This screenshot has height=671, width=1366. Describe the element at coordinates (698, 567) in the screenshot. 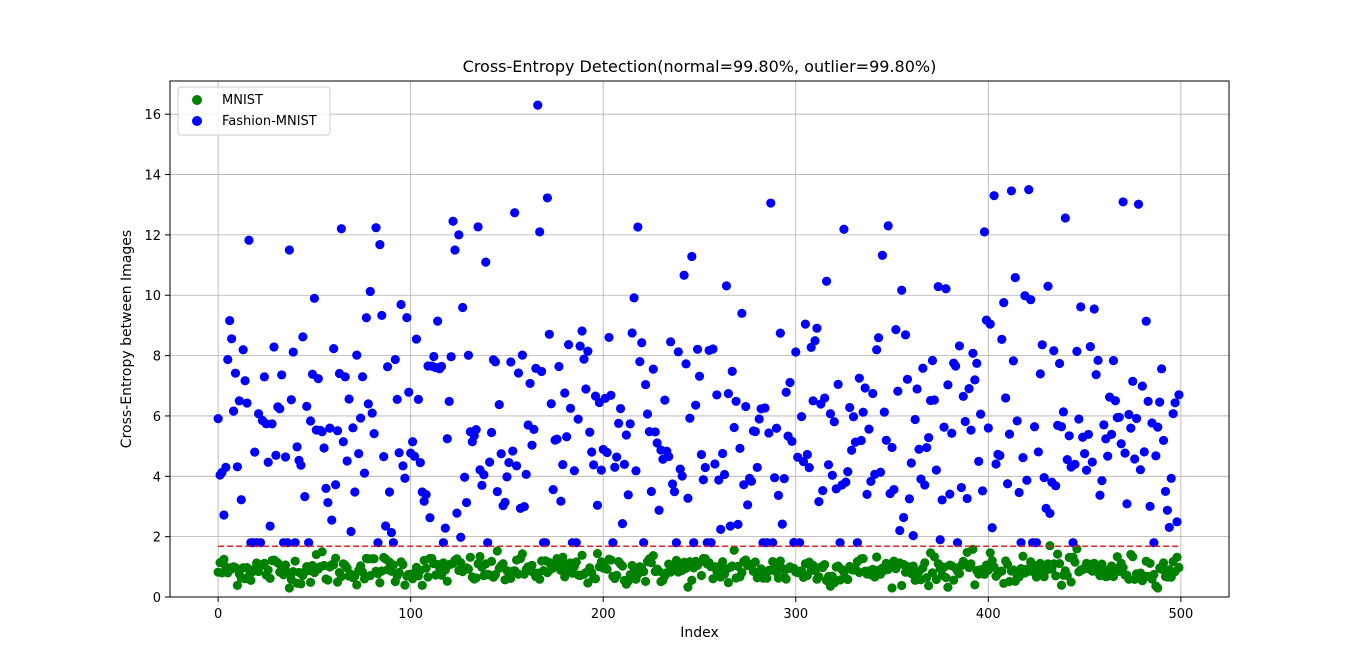

I see `series-mnist` at that location.